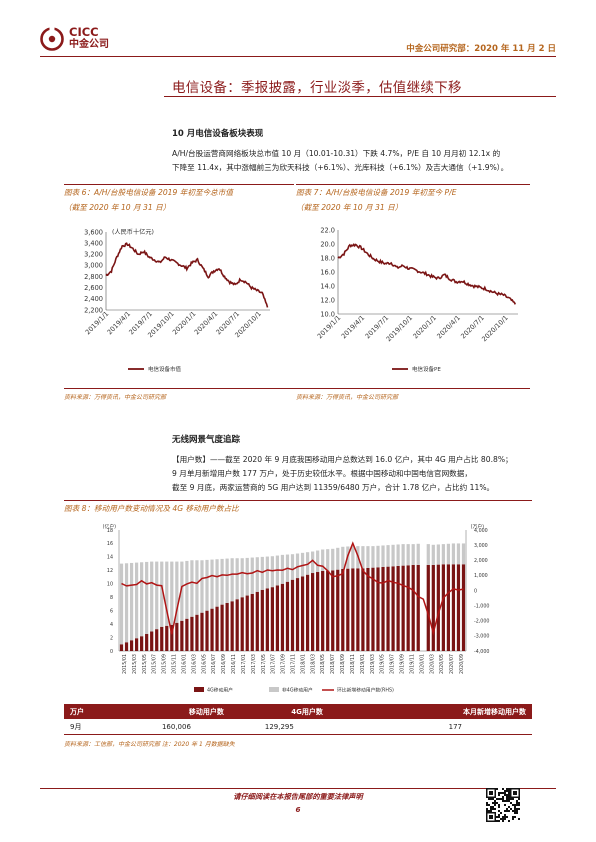  Describe the element at coordinates (151, 508) in the screenshot. I see `fig8-caption: 图表 8：移动用户数变动情况及 4G 移动用户数占比` at that location.